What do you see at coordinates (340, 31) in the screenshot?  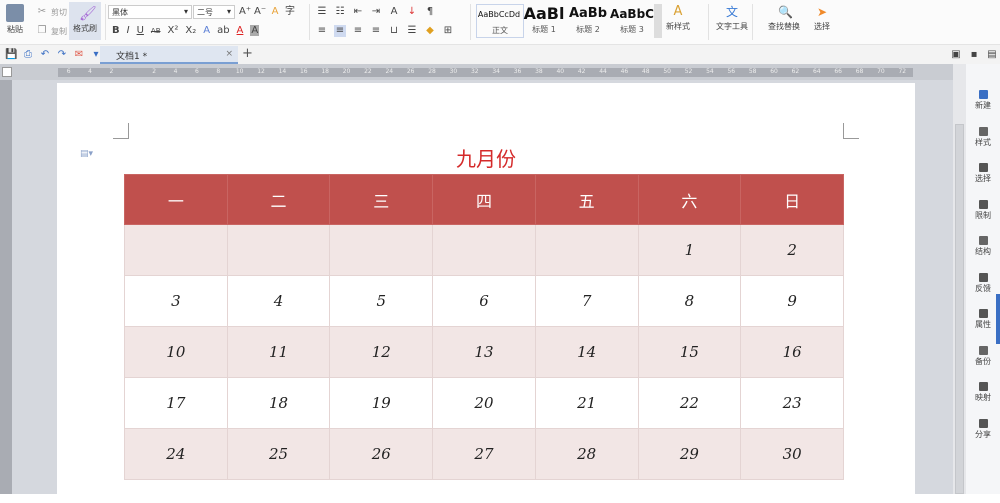 I see `align-center-icon: ≡` at bounding box center [340, 31].